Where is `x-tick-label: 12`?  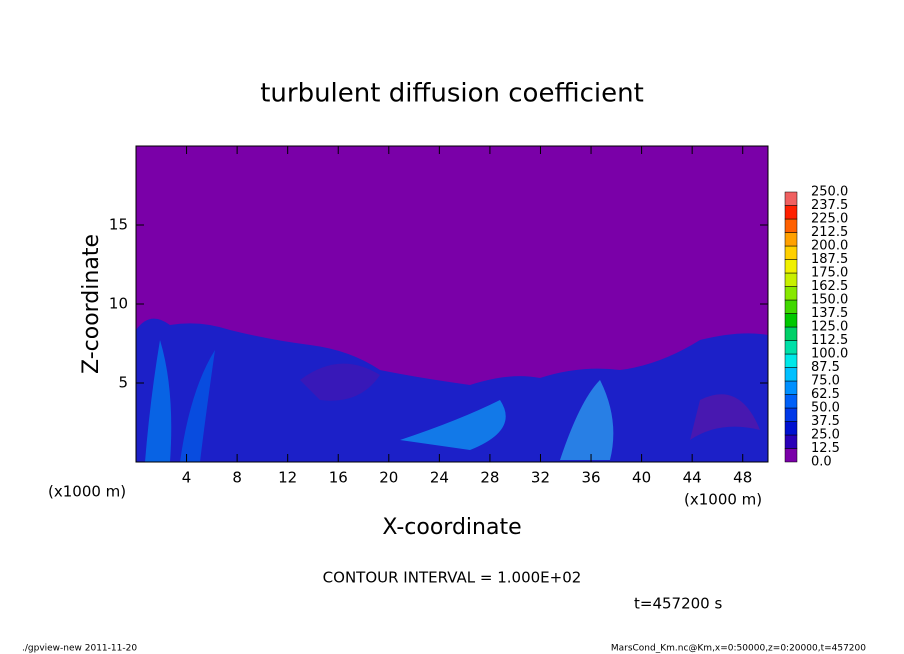
x-tick-label: 12 is located at coordinates (287, 478).